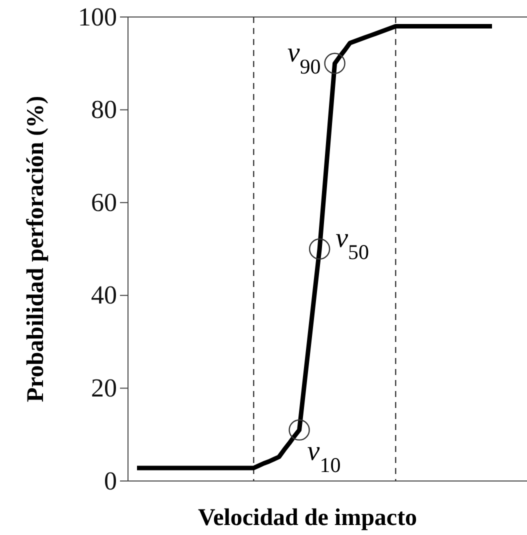  Describe the element at coordinates (110, 481) in the screenshot. I see `y-tick-label: 0` at that location.